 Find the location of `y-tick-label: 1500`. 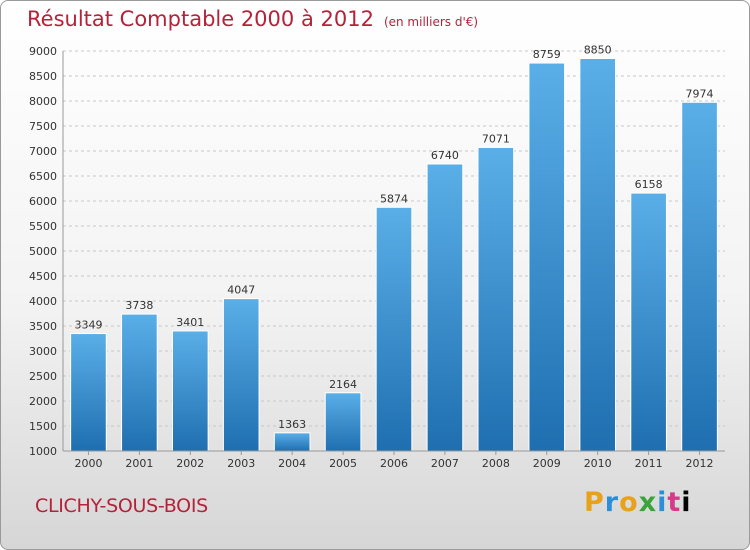

y-tick-label: 1500 is located at coordinates (43, 426).